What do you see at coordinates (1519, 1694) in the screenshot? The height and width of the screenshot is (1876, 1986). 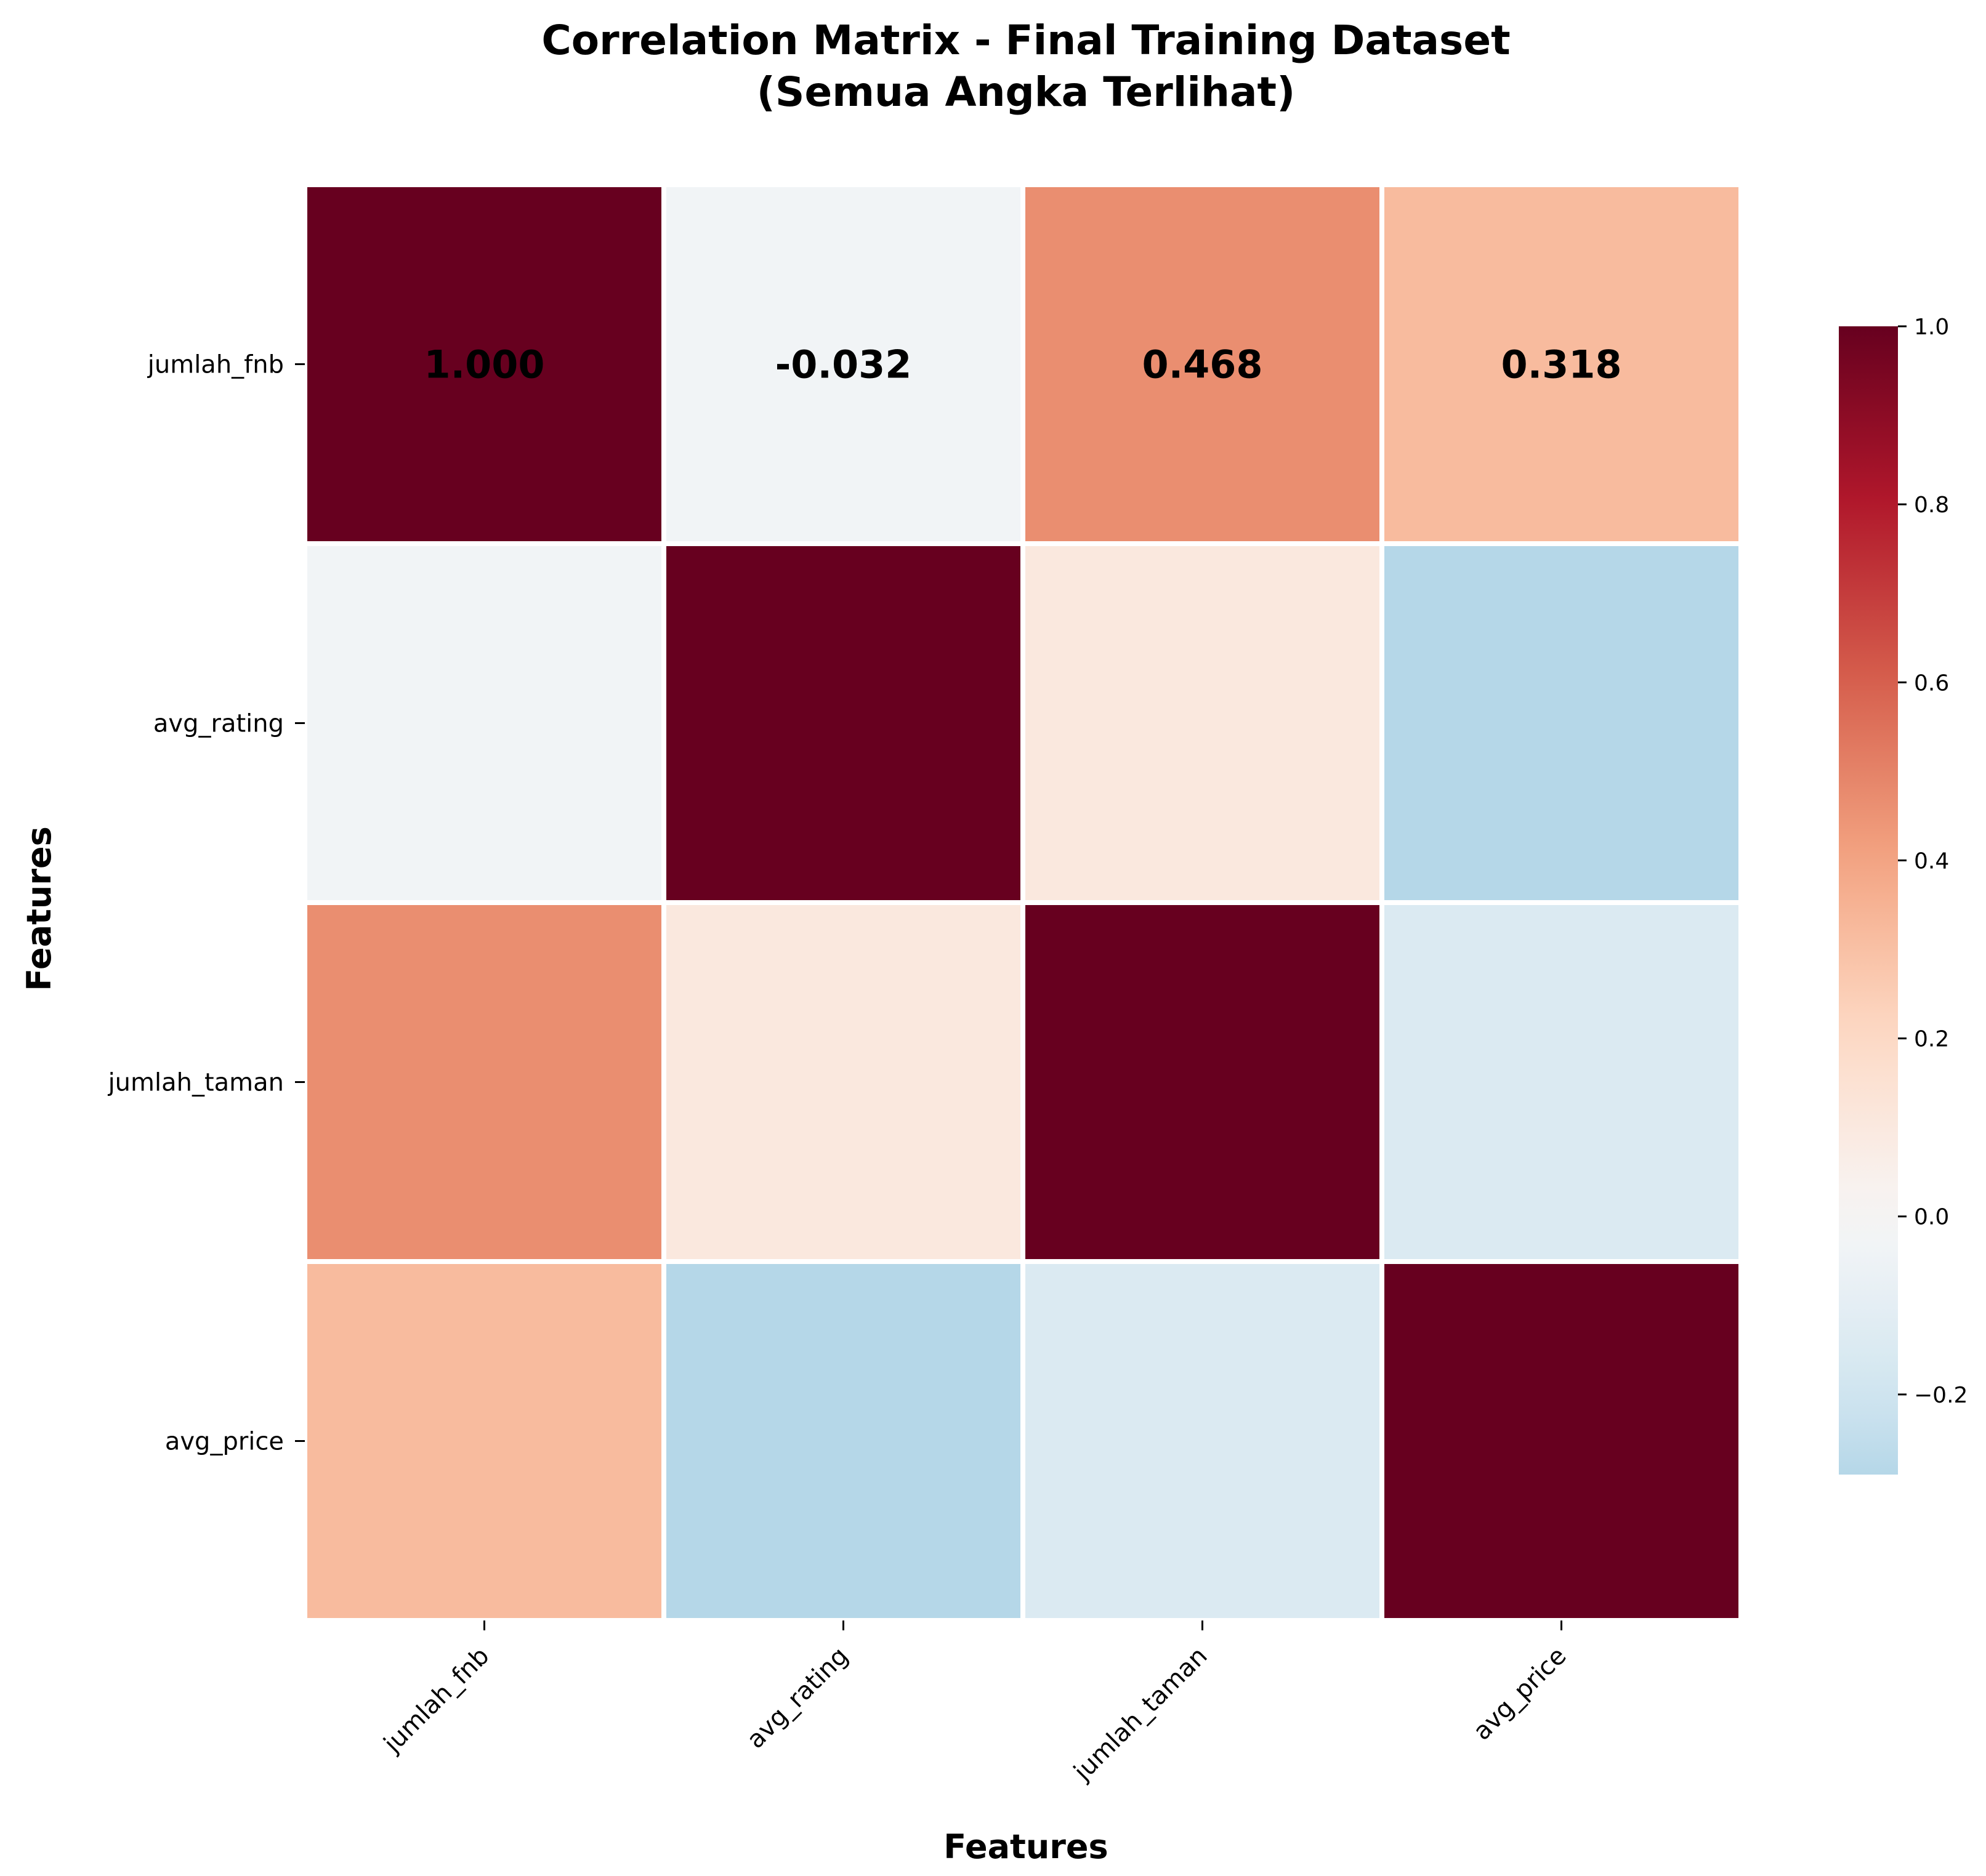 I see `x-tick-label: avg_price` at bounding box center [1519, 1694].